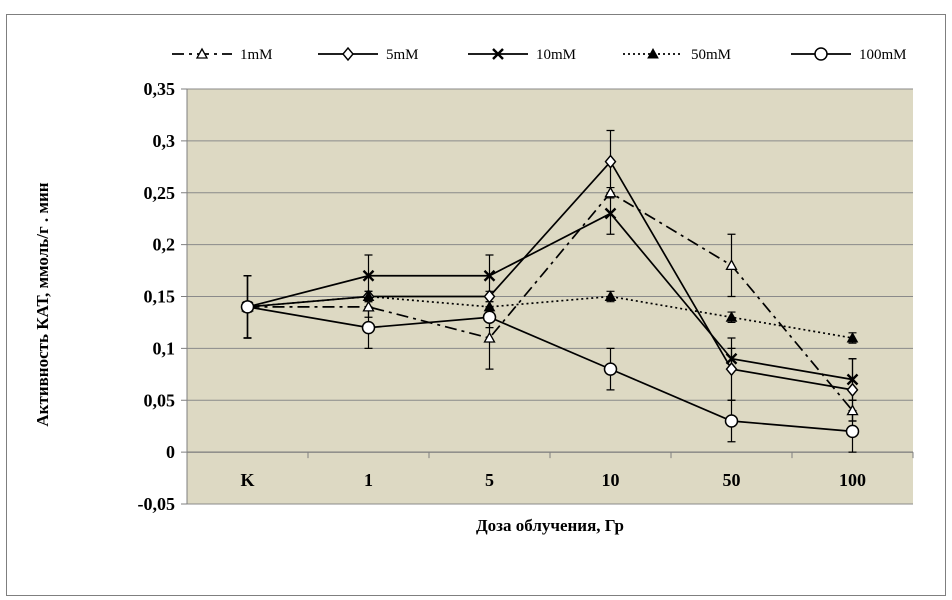  What do you see at coordinates (160, 400) in the screenshot?
I see `y-tick-label: 0,05` at bounding box center [160, 400].